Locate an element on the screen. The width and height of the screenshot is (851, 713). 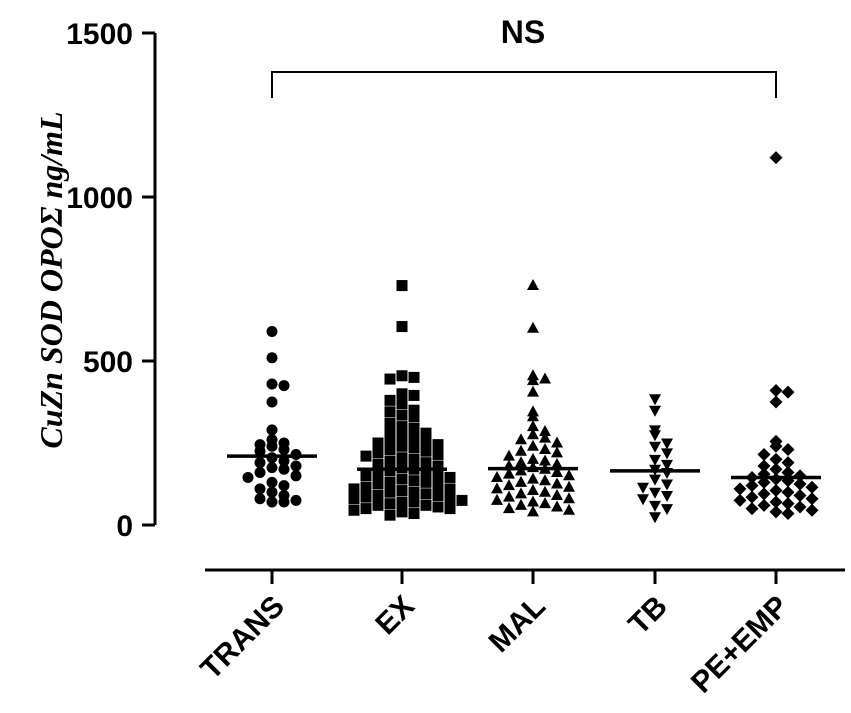
x-ticks: TRANS EX MAL TB PE+EMP is located at coordinates (495, 635).